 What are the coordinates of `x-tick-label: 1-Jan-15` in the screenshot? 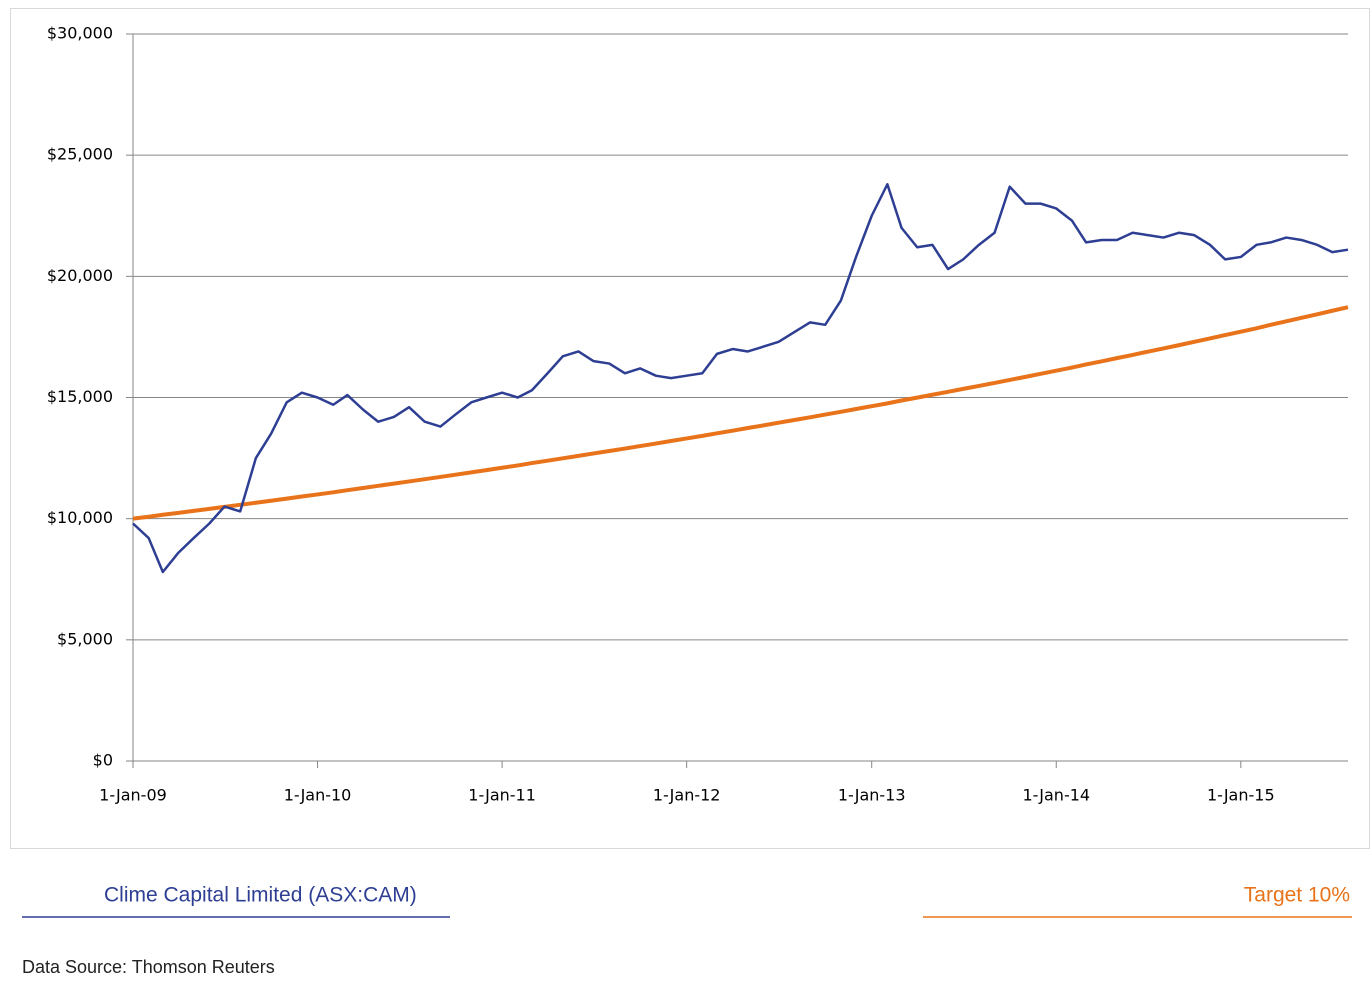 It's located at (1241, 795).